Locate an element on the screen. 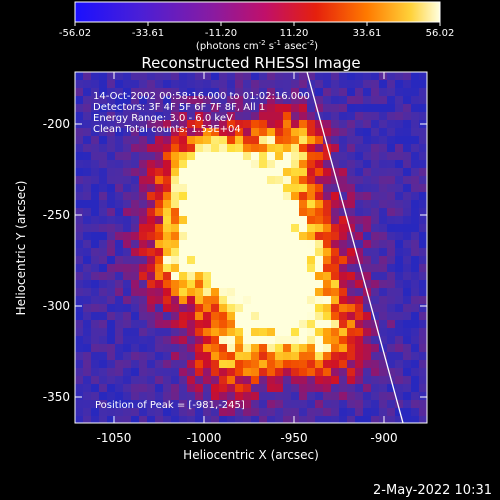 This screenshot has height=500, width=500. y-tick-label: -200 is located at coordinates (56, 124).